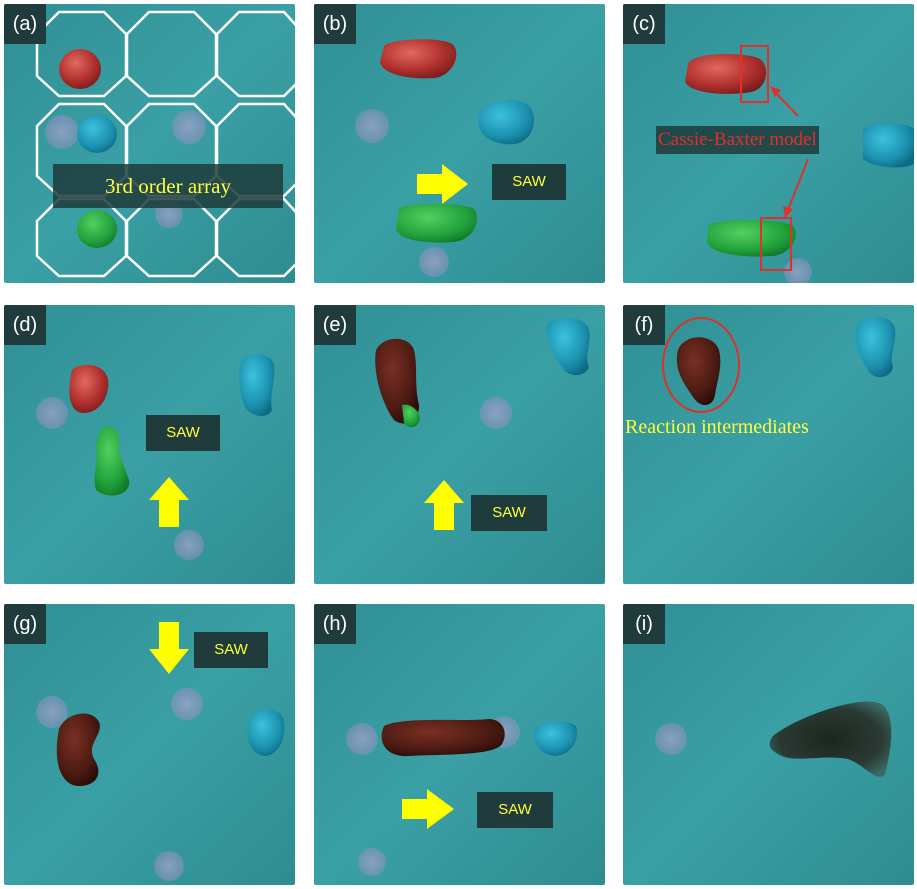 Image resolution: width=917 pixels, height=889 pixels. I want to click on panel-b-image, so click(459, 143).